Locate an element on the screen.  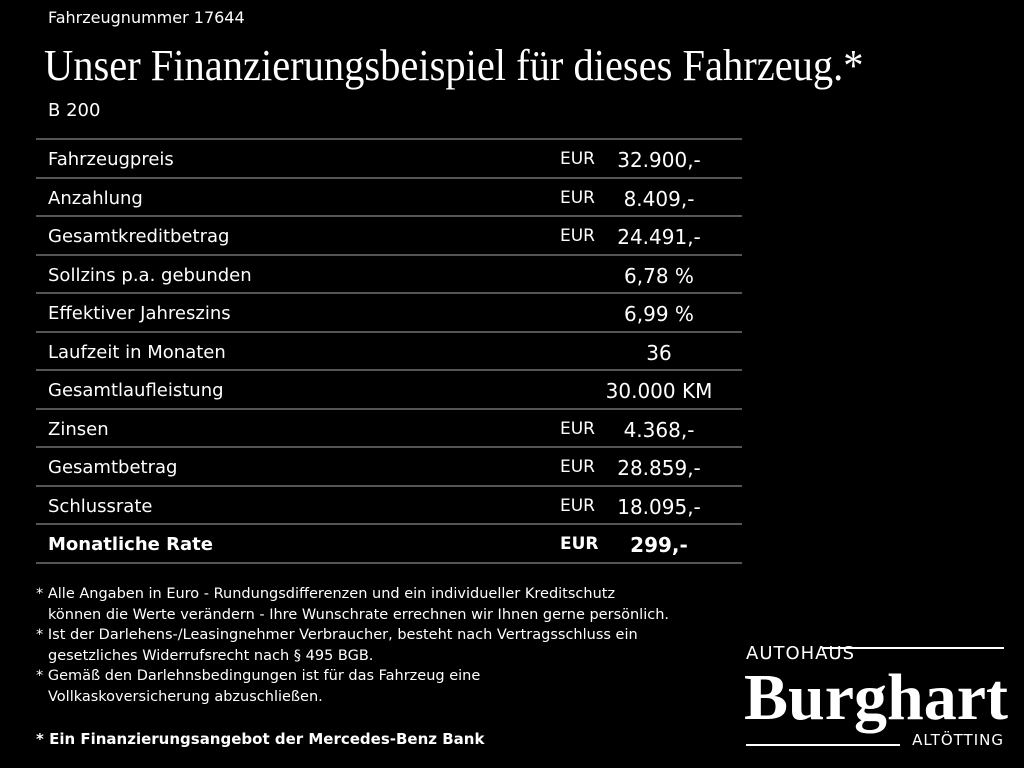
row-value: 24.491,- is located at coordinates (659, 237).